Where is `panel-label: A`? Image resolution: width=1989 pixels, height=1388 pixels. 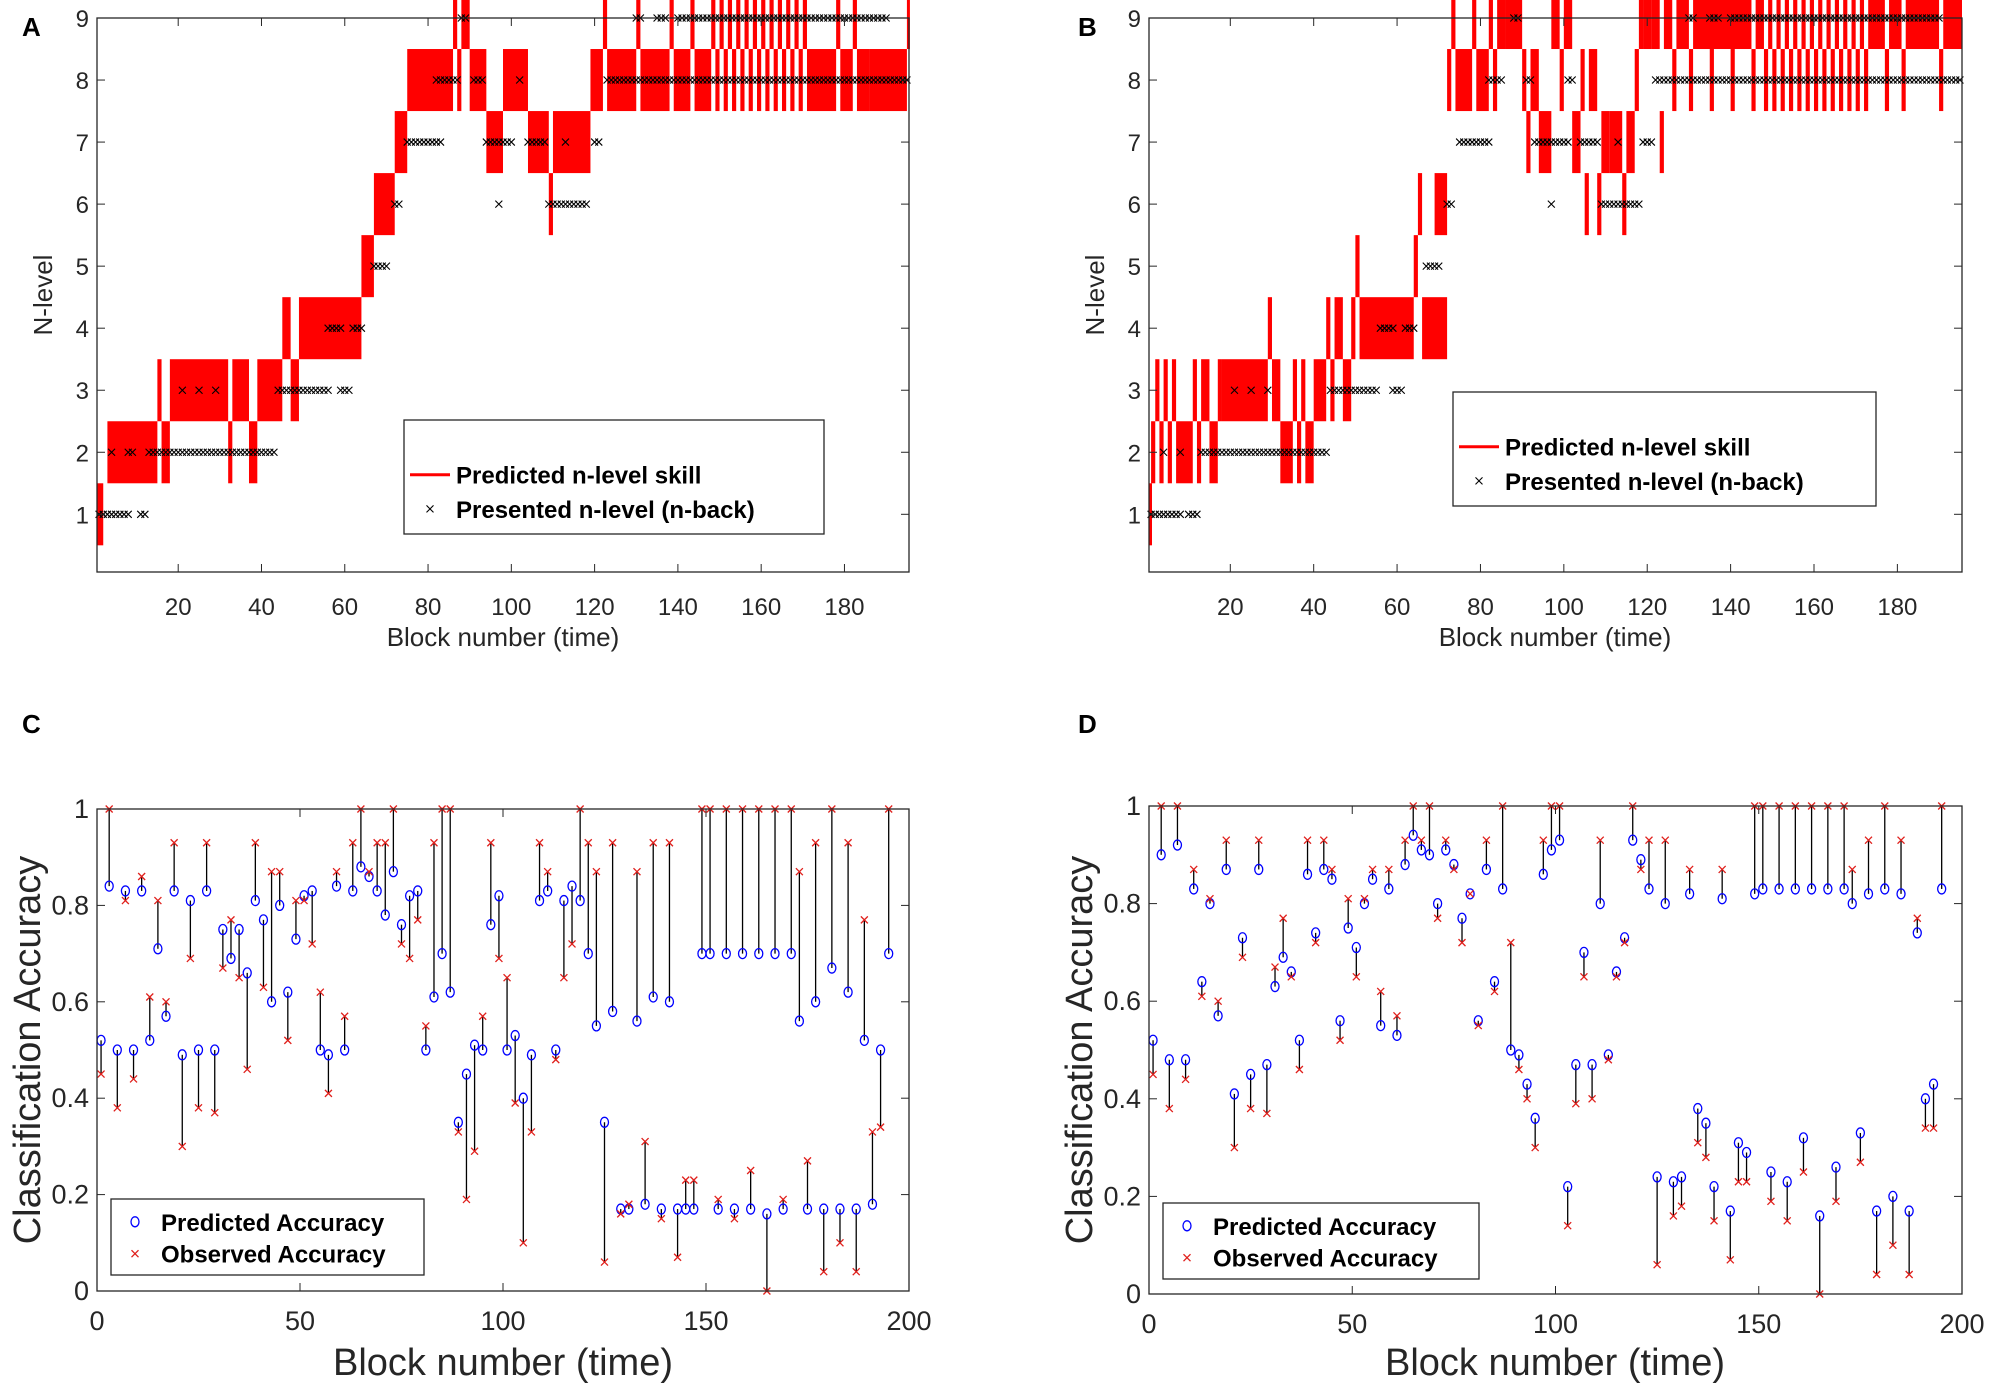 panel-label: A is located at coordinates (31, 27).